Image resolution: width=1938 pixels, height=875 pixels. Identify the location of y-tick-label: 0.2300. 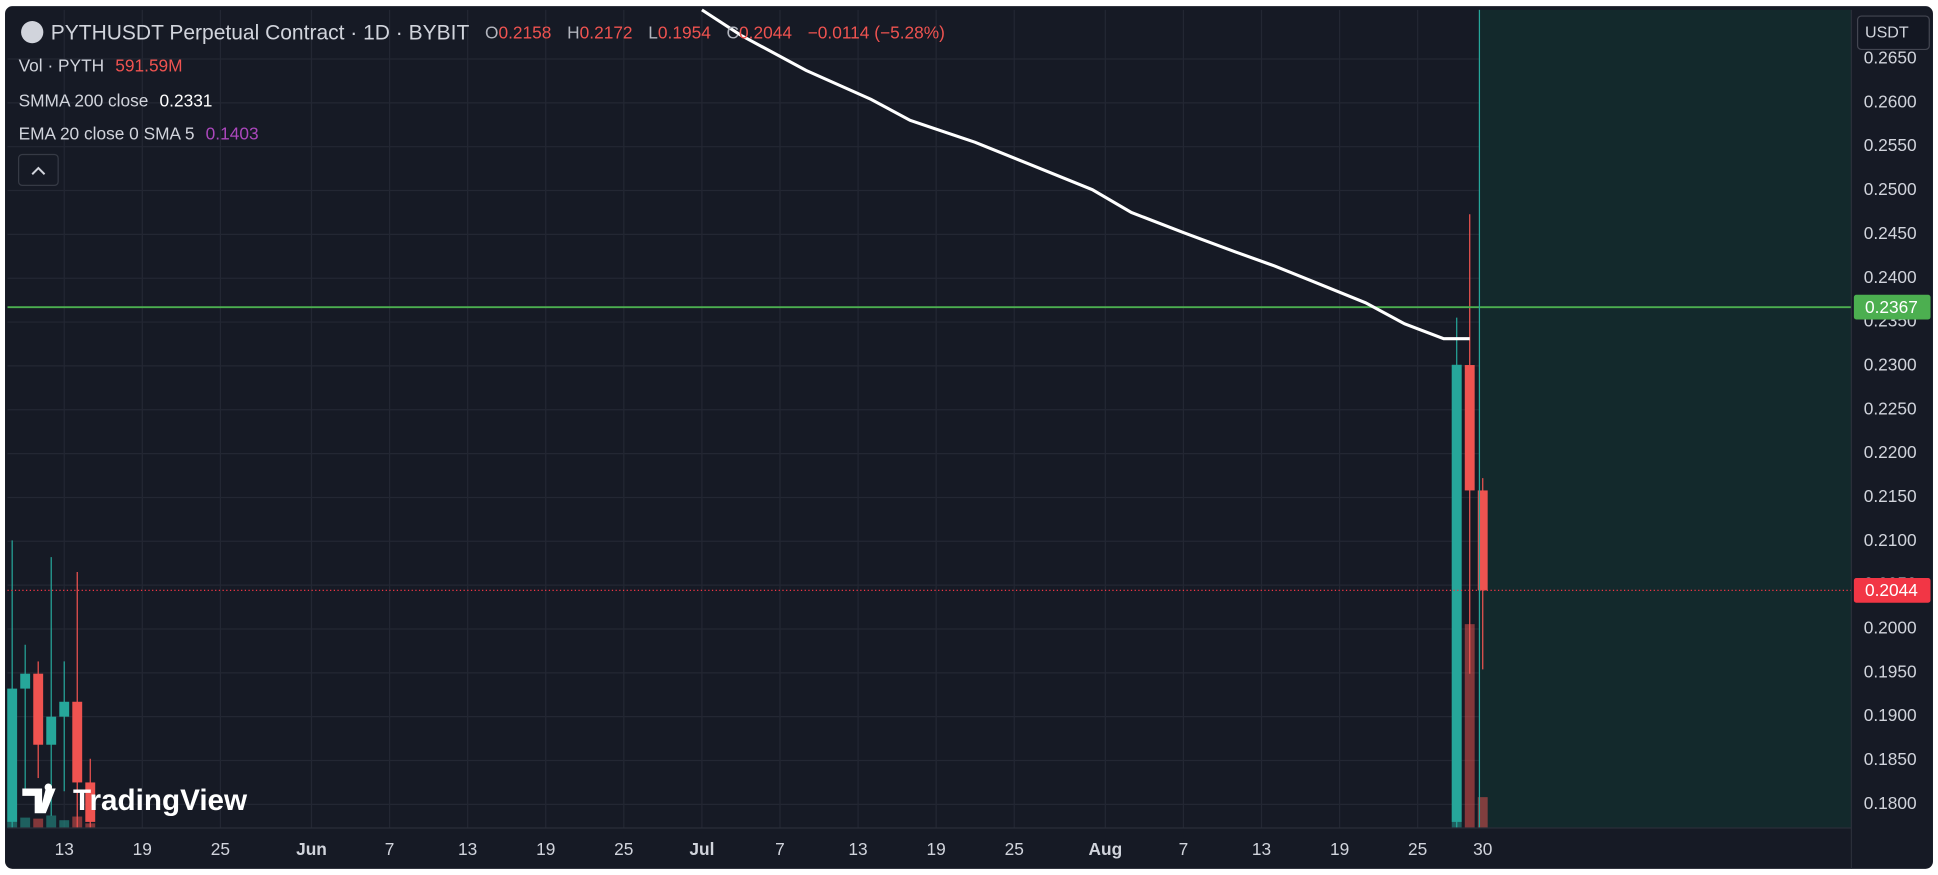
(1890, 364).